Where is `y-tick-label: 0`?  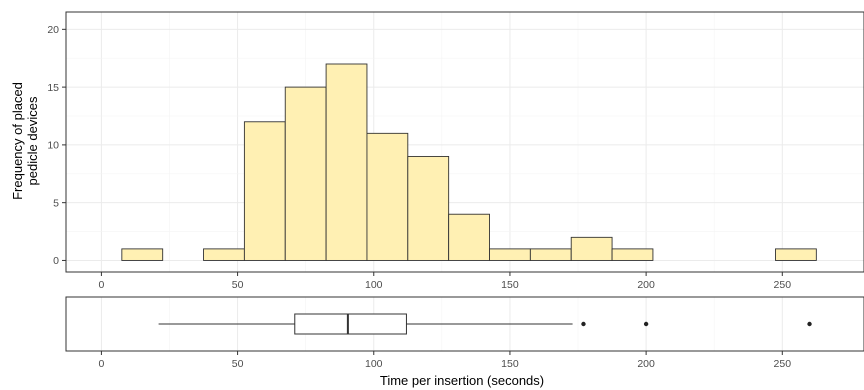 y-tick-label: 0 is located at coordinates (56, 261).